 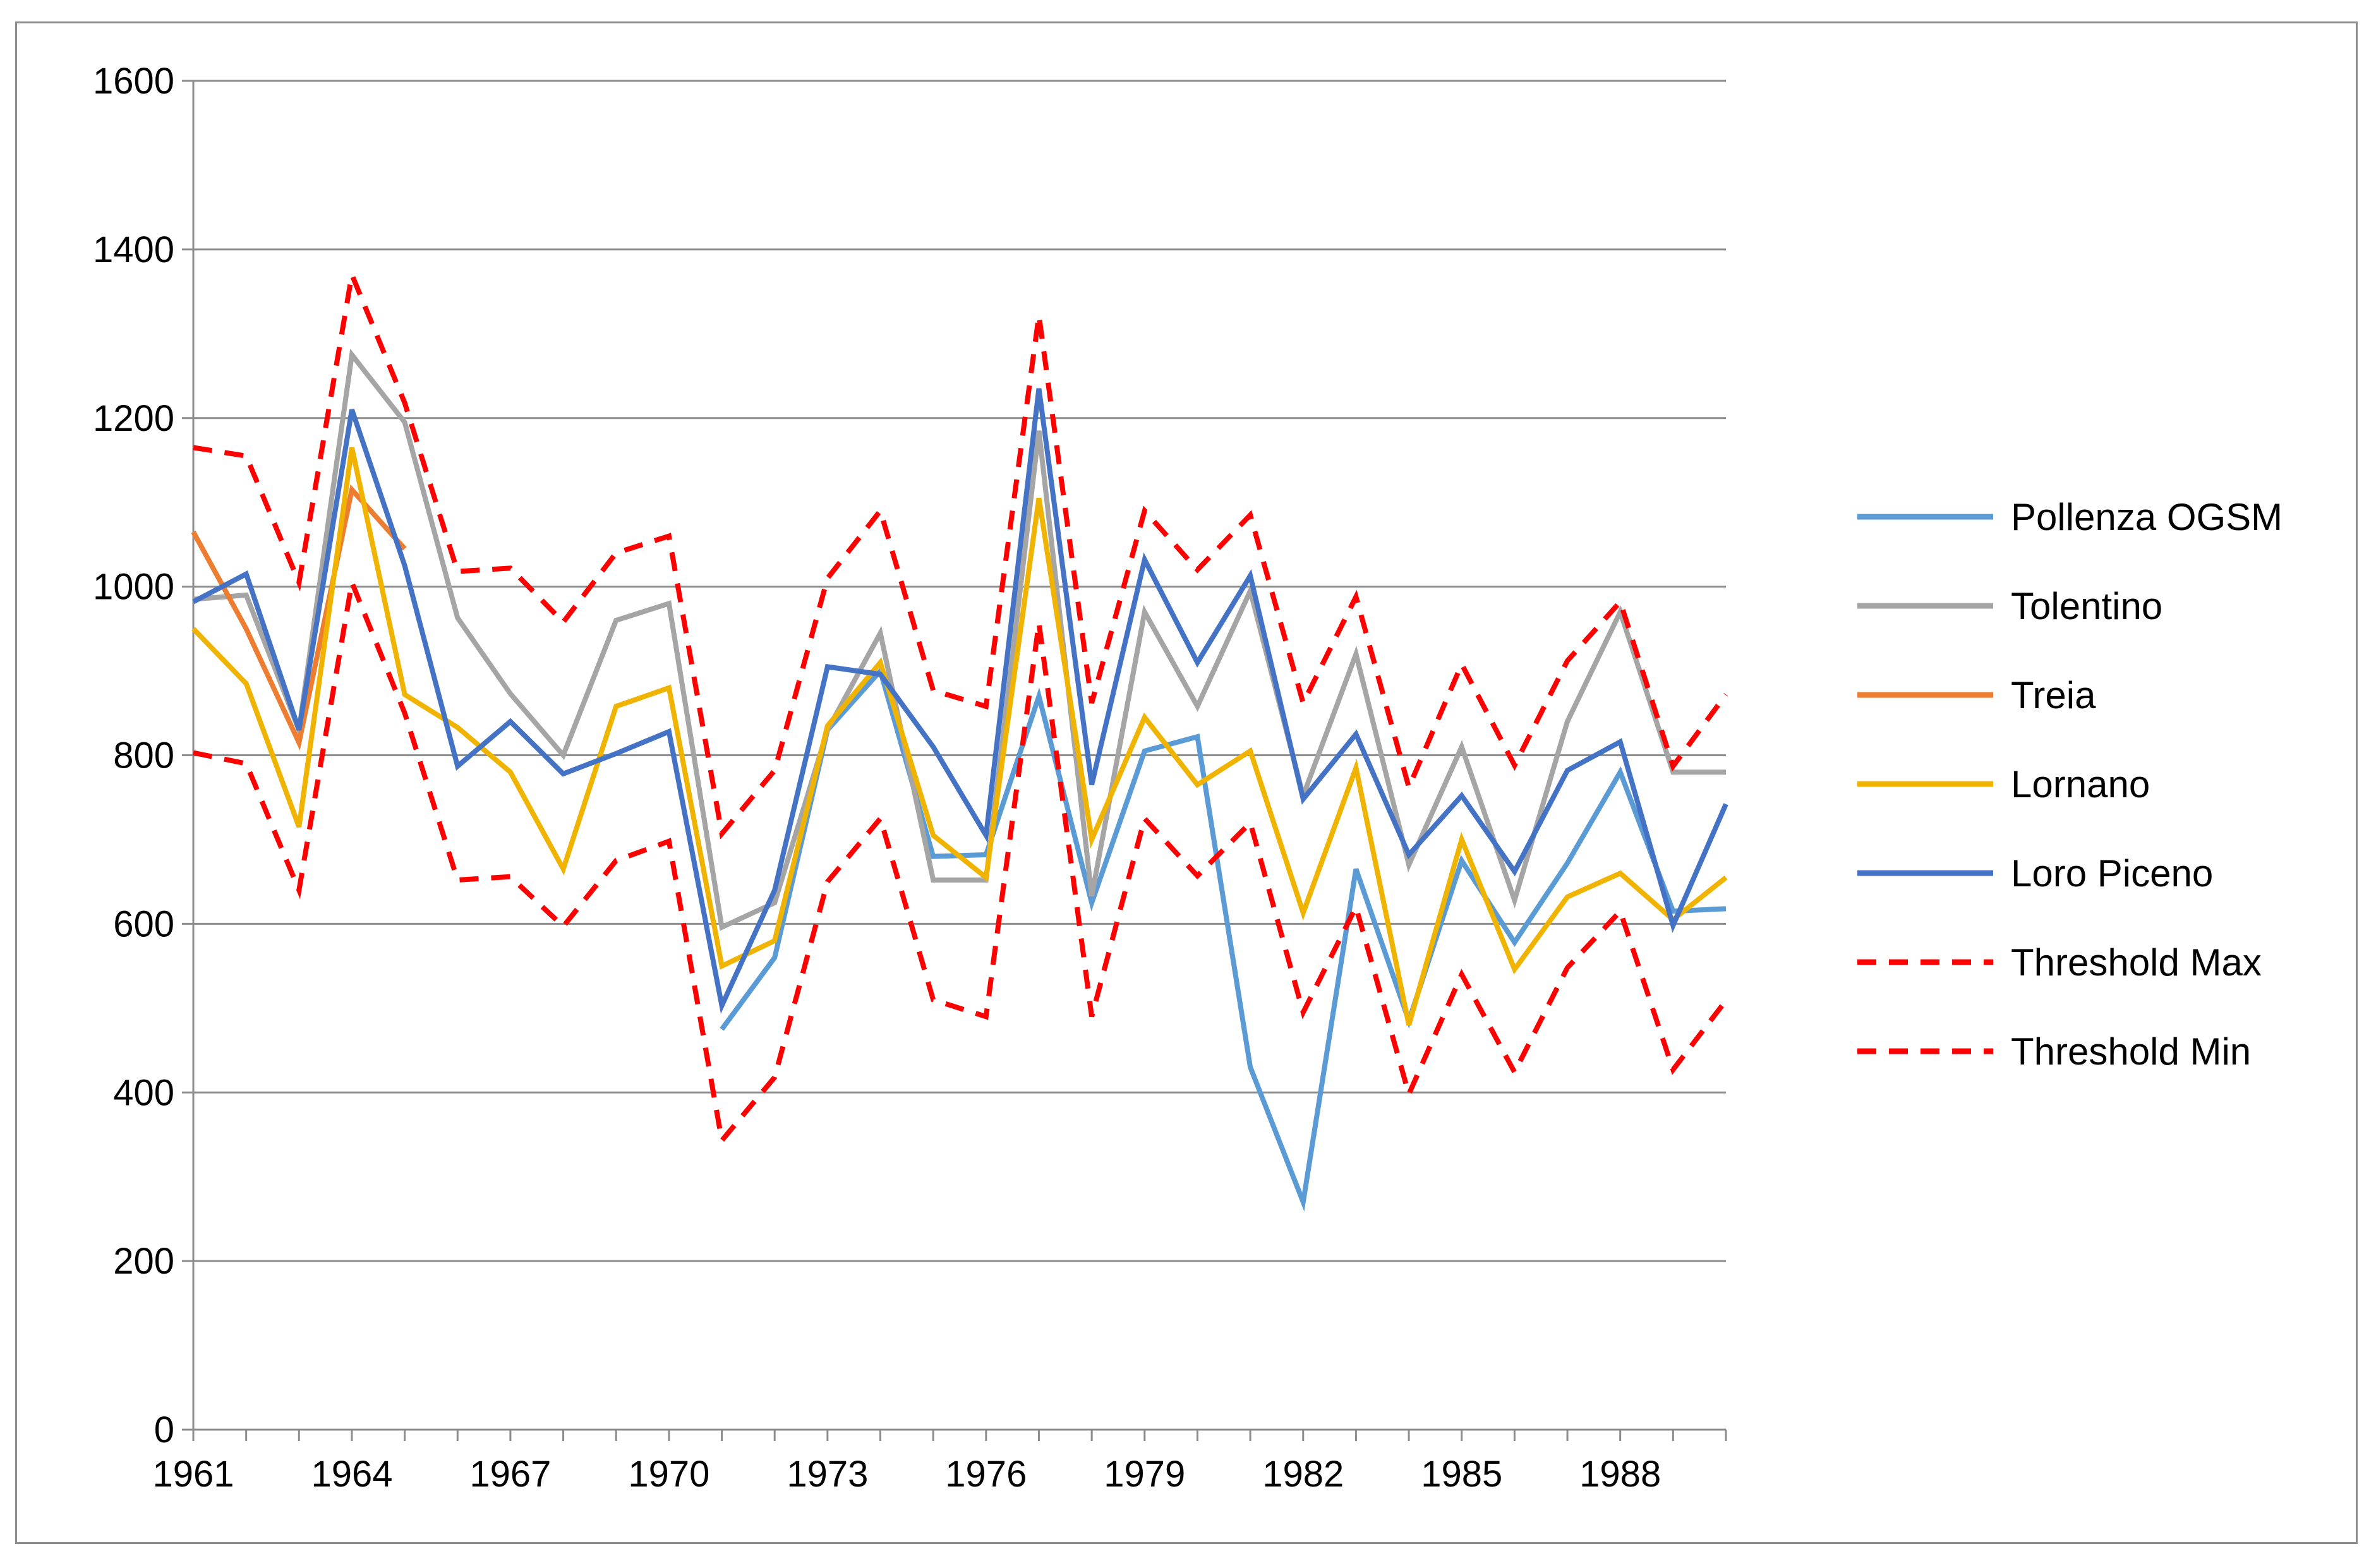 What do you see at coordinates (133, 418) in the screenshot?
I see `y-tick-label: 1200` at bounding box center [133, 418].